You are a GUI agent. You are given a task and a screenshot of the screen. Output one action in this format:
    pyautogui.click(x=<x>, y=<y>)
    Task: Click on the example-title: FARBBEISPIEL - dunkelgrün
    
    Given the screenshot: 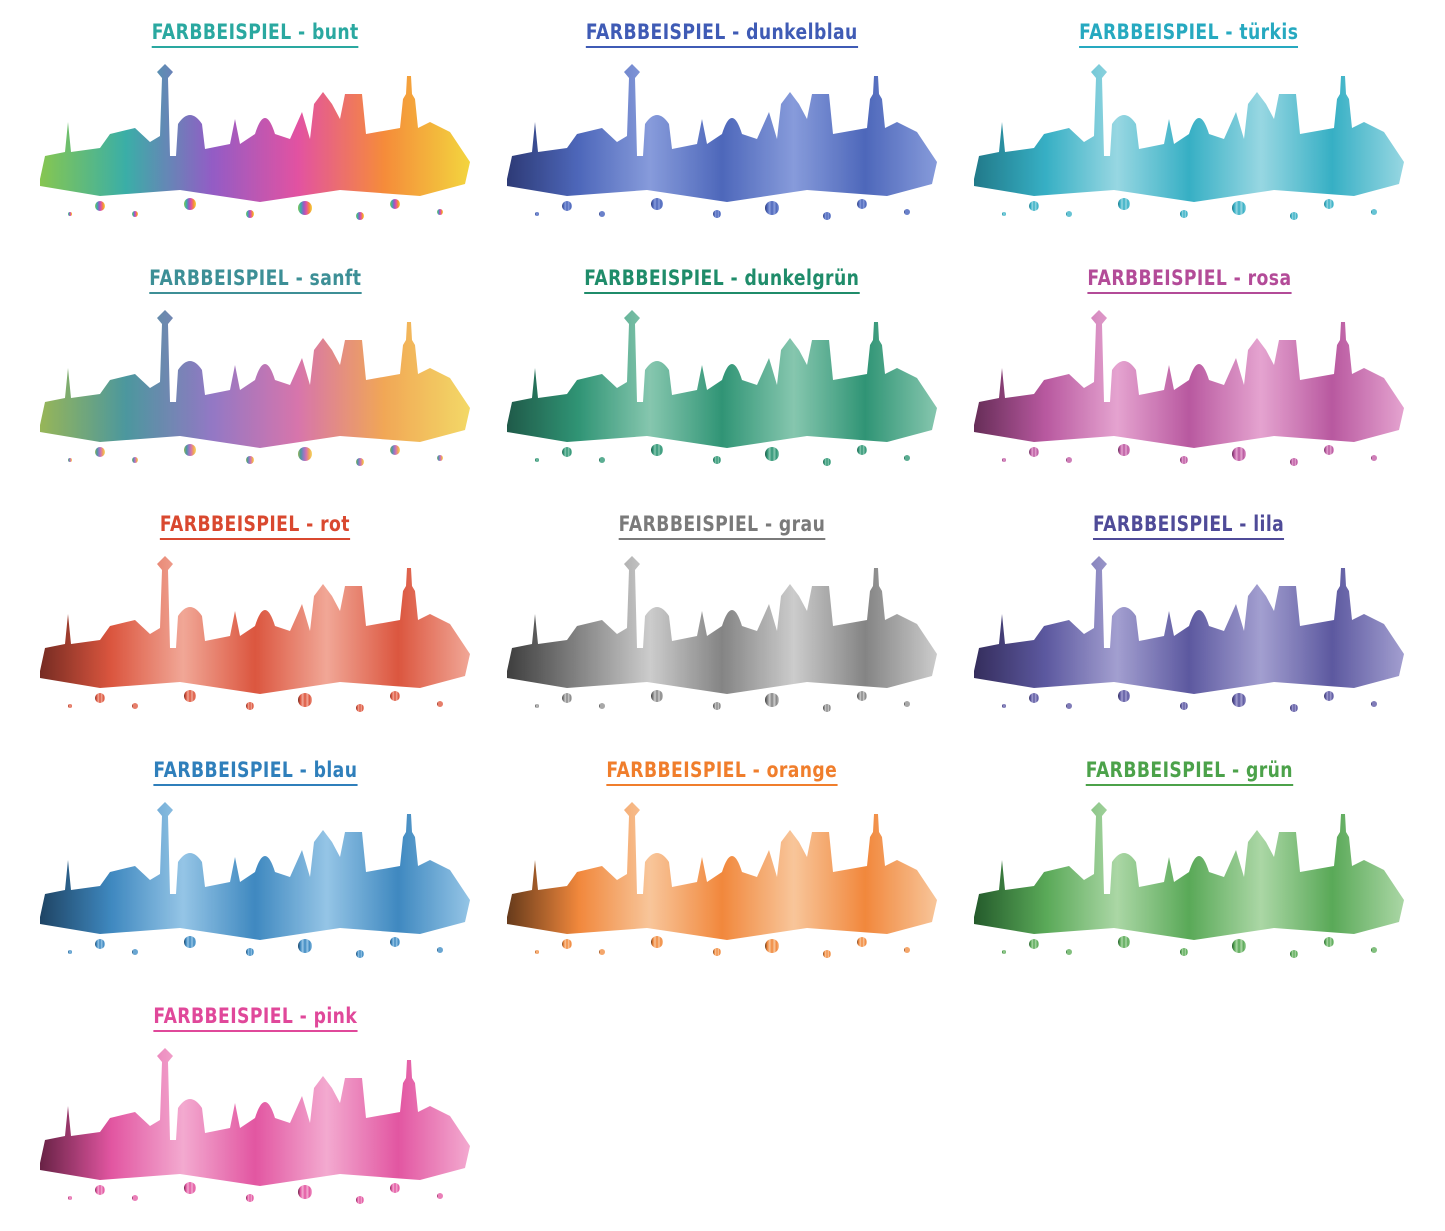 What is the action you would take?
    pyautogui.click(x=722, y=280)
    